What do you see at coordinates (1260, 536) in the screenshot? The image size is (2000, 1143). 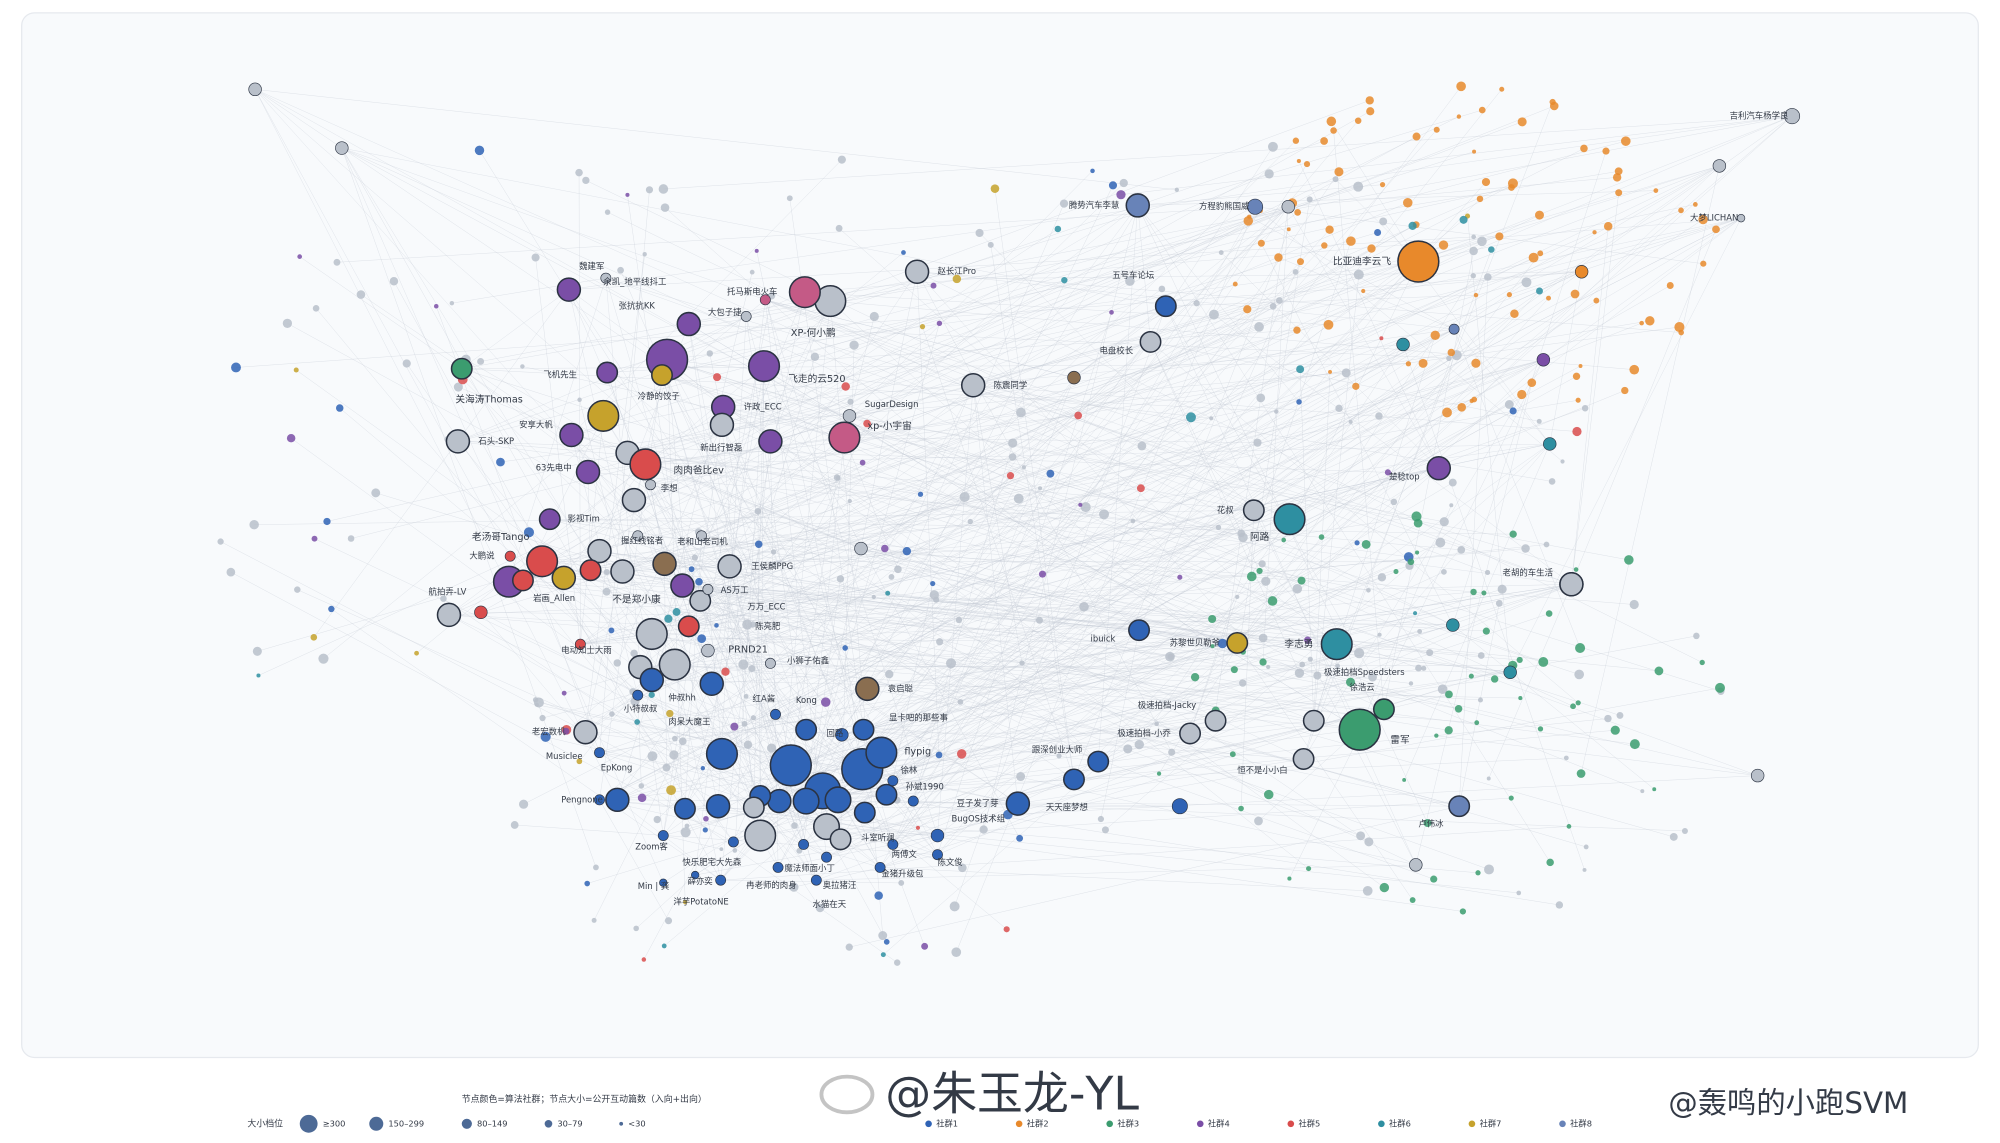 I see `node-label: 阿路` at bounding box center [1260, 536].